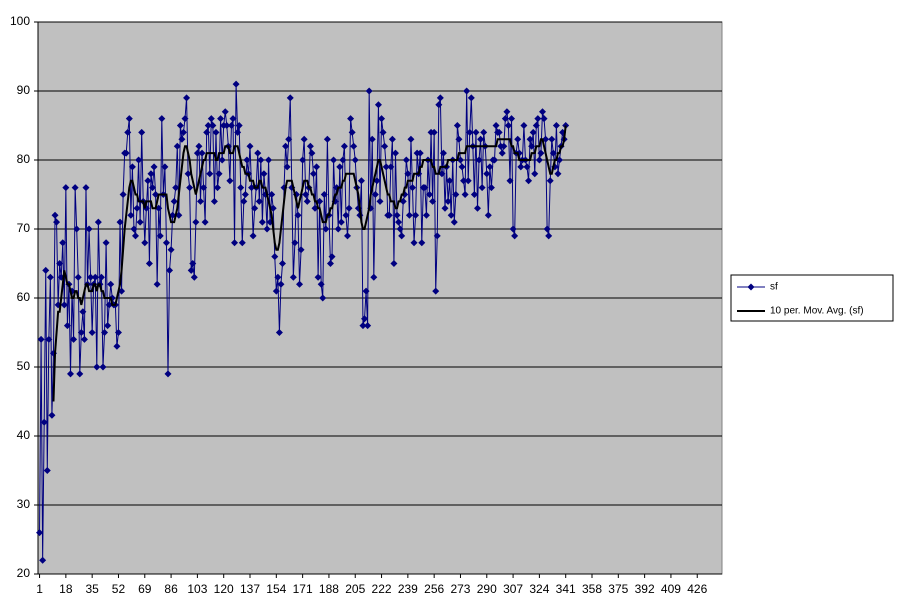 Image resolution: width=900 pixels, height=605 pixels. What do you see at coordinates (460, 589) in the screenshot?
I see `x-tick-label: 273` at bounding box center [460, 589].